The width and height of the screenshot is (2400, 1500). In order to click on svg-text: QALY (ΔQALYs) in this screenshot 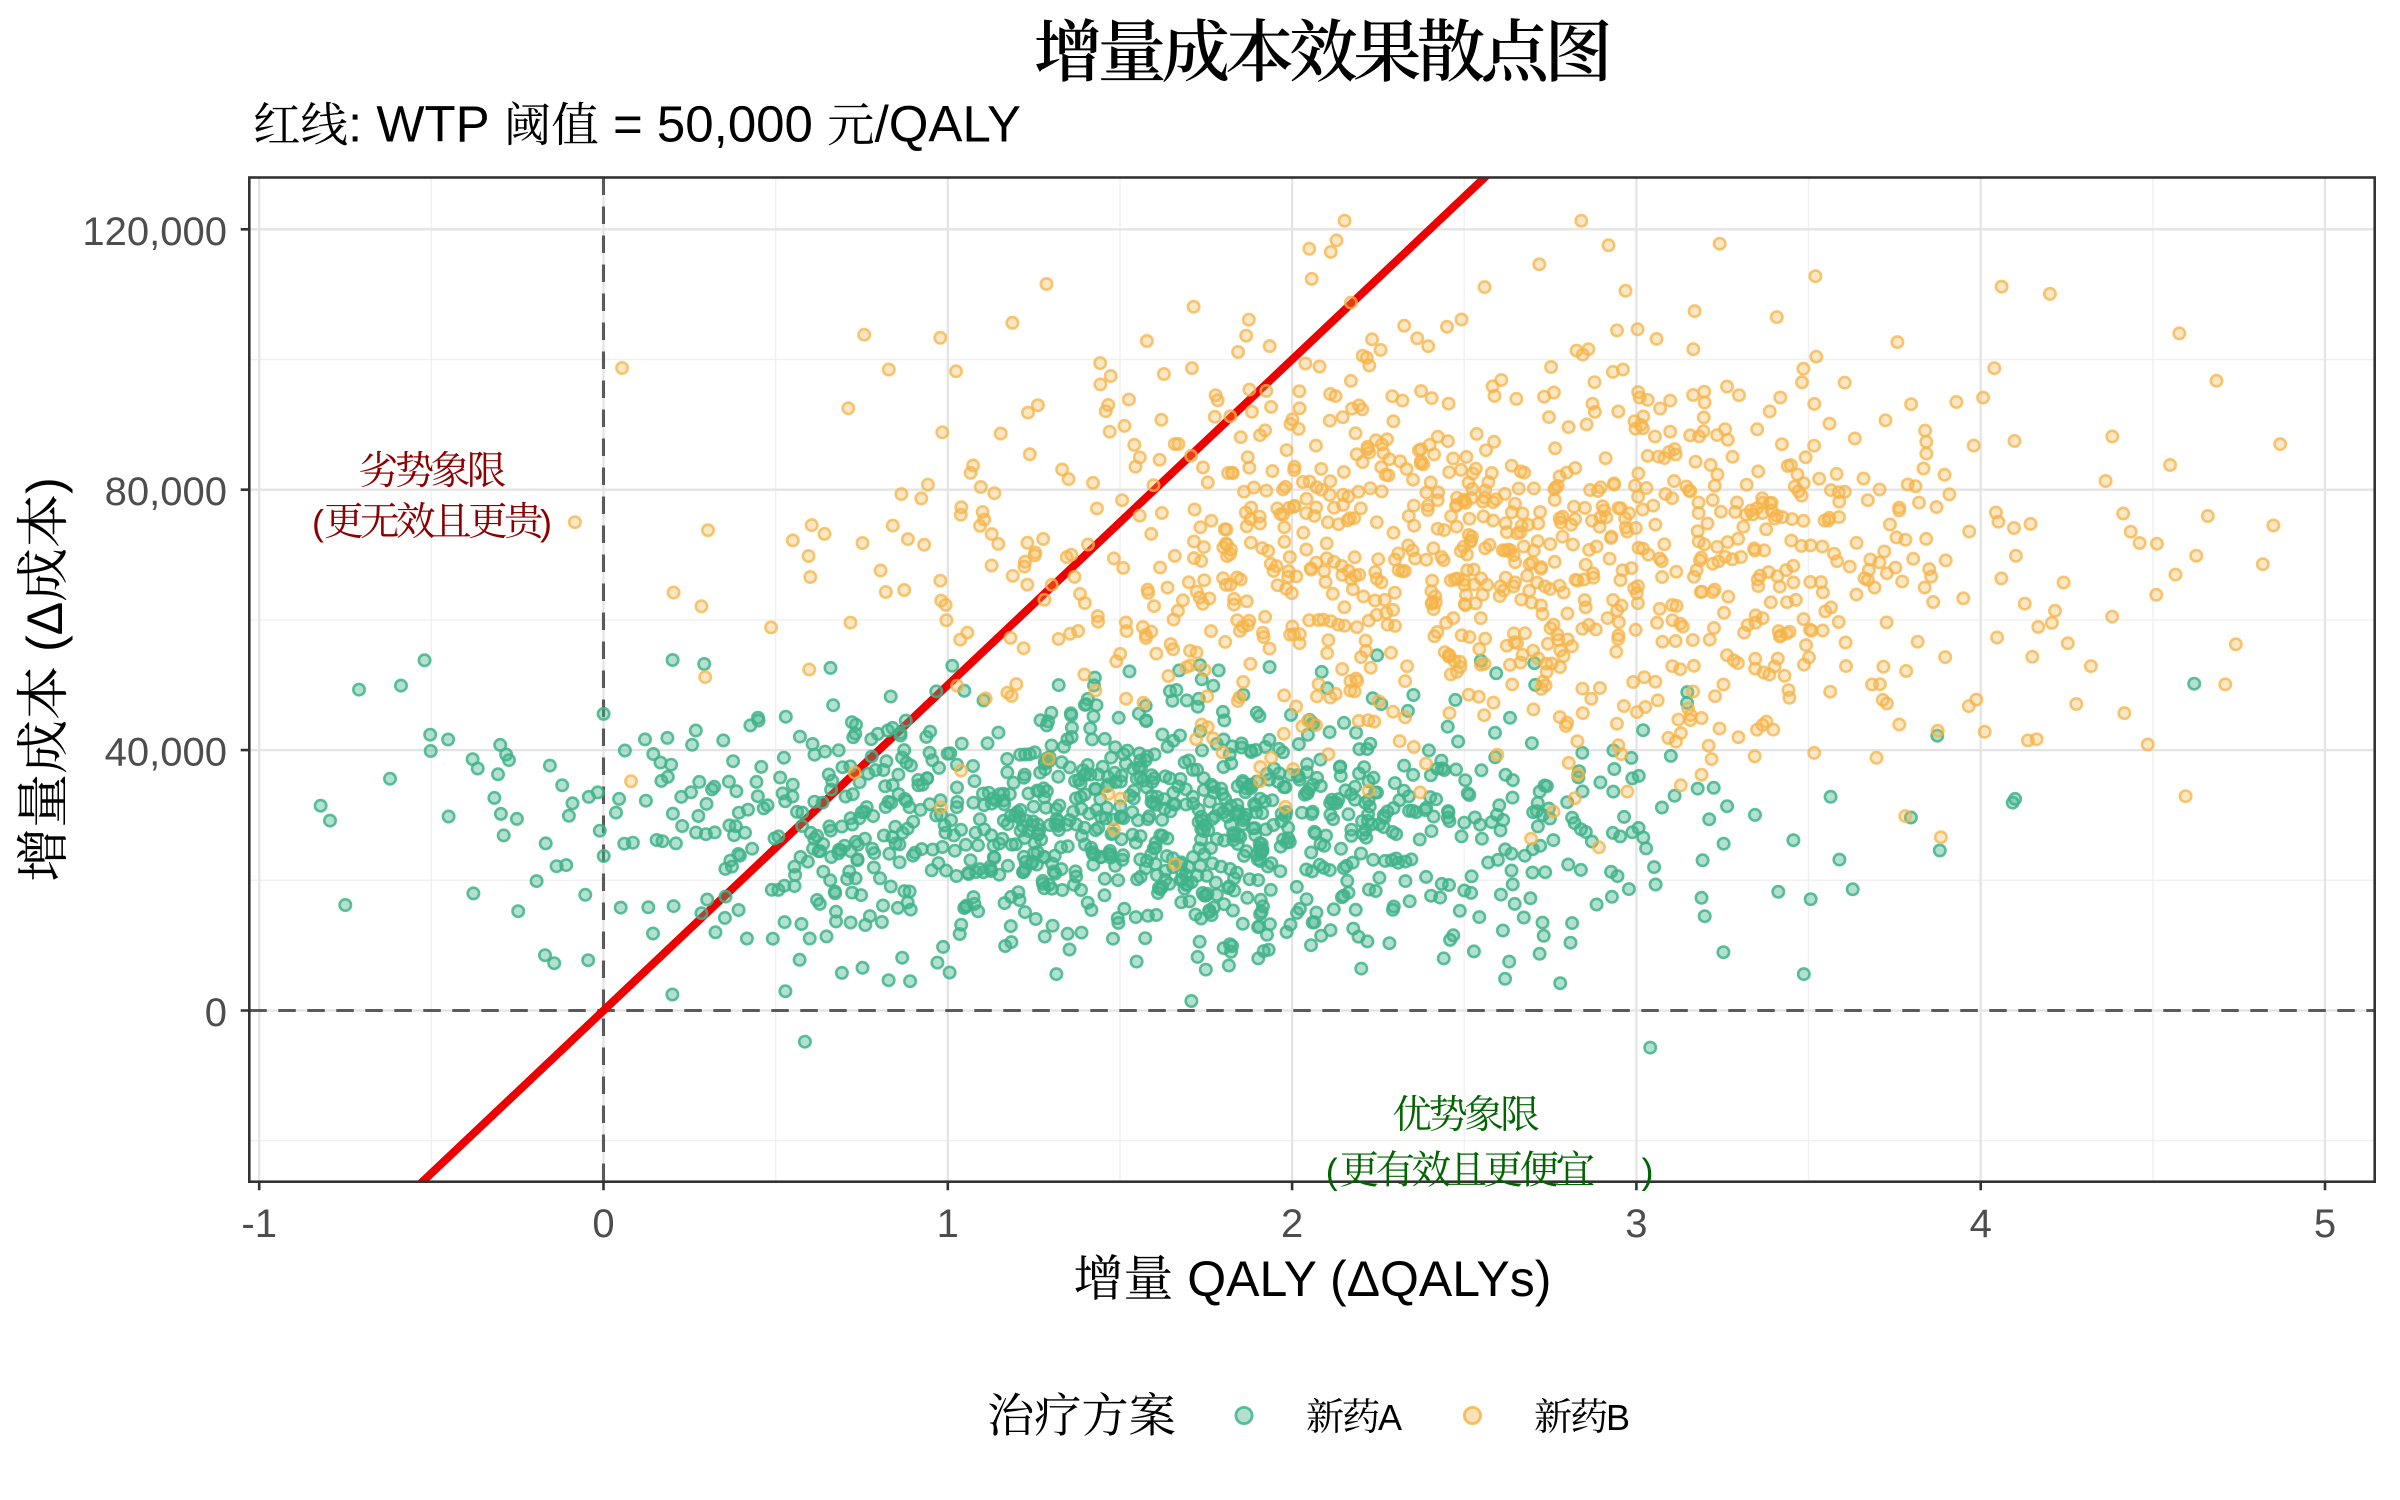, I will do `click(1362, 1279)`.